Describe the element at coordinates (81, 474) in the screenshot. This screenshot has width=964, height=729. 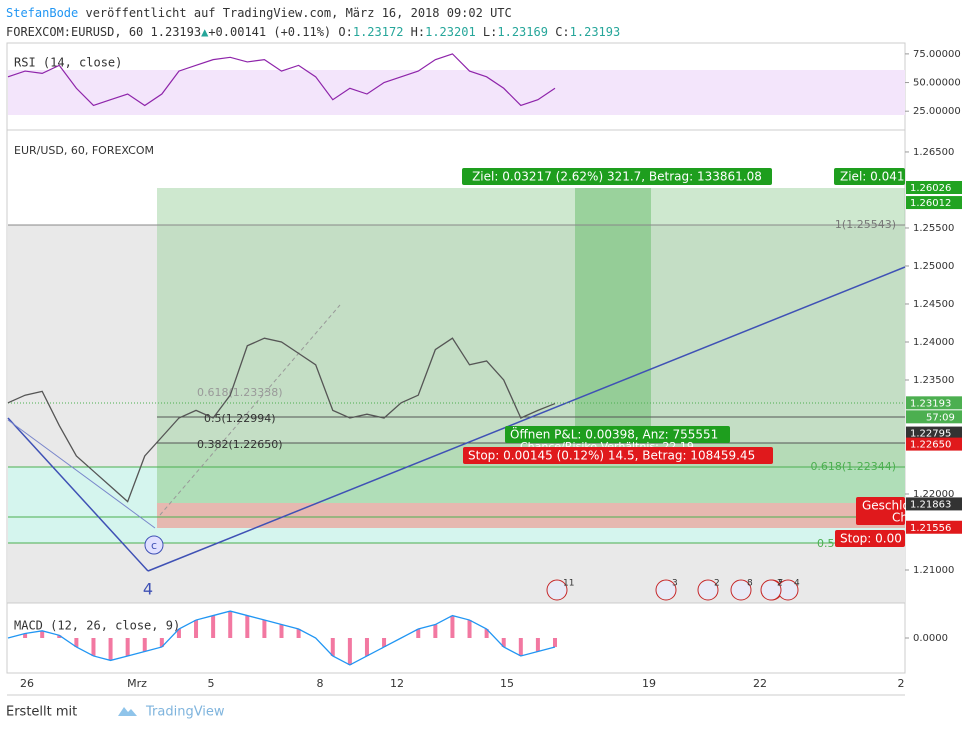
I see `wave-line` at that location.